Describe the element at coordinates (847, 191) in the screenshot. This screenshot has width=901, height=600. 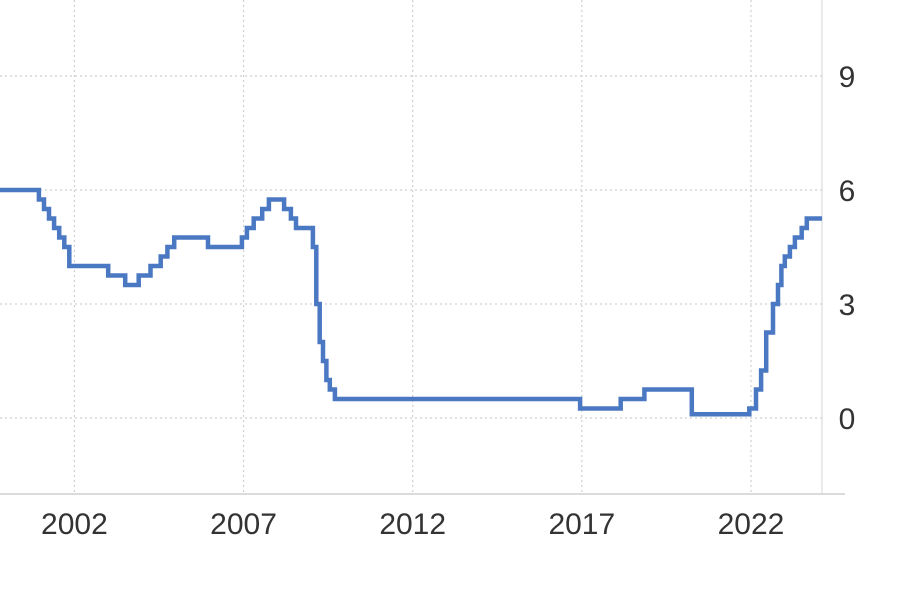
I see `y-tick-label: 6` at that location.